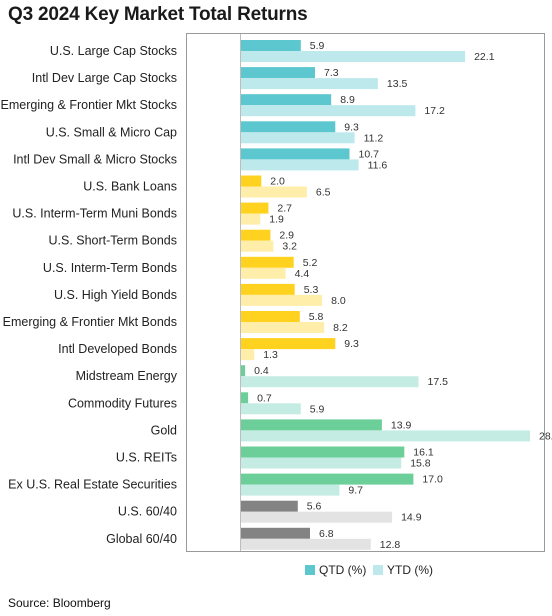 This screenshot has height=616, width=552. I want to click on value-label-qtd: 16.1, so click(423, 453).